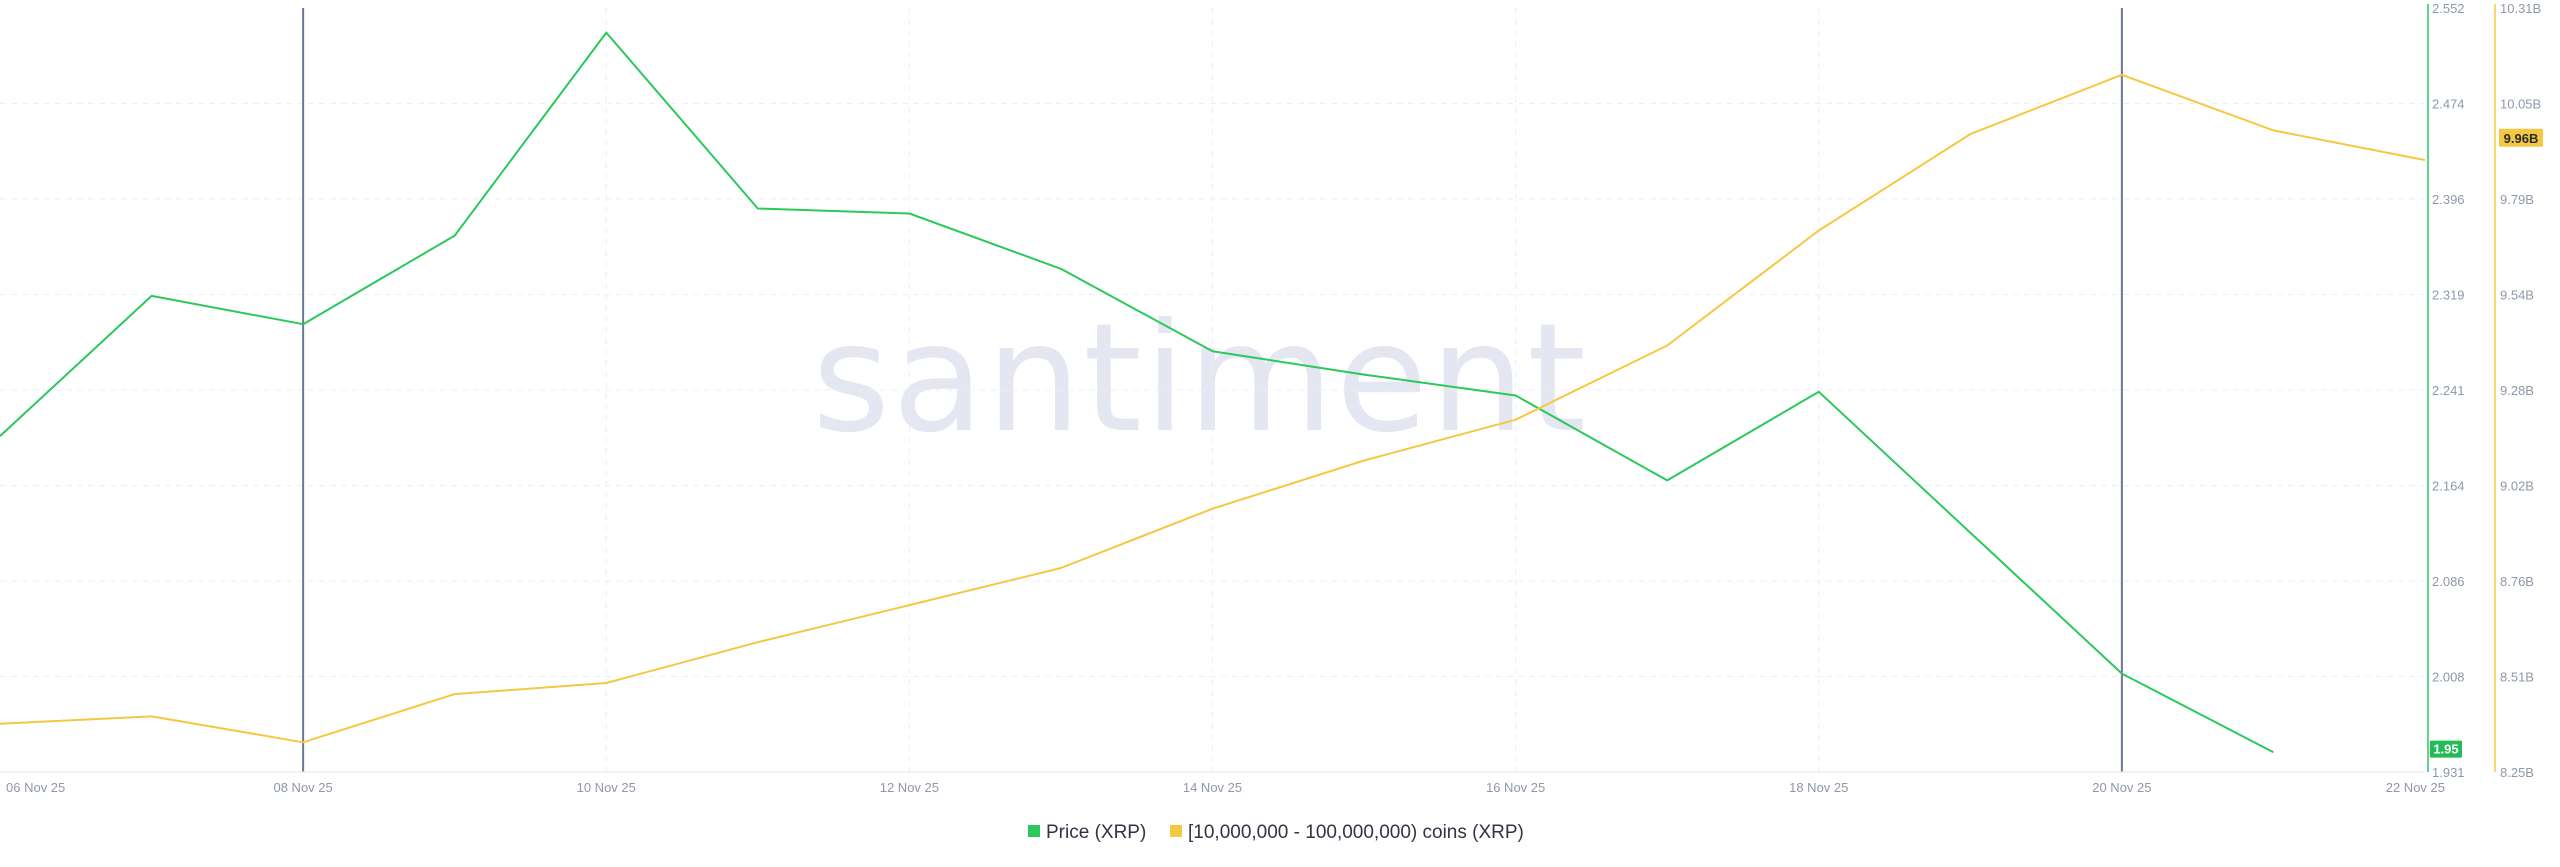 Image resolution: width=2560 pixels, height=867 pixels. Describe the element at coordinates (2517, 772) in the screenshot. I see `right-axis-tick-label: 8.25B` at that location.